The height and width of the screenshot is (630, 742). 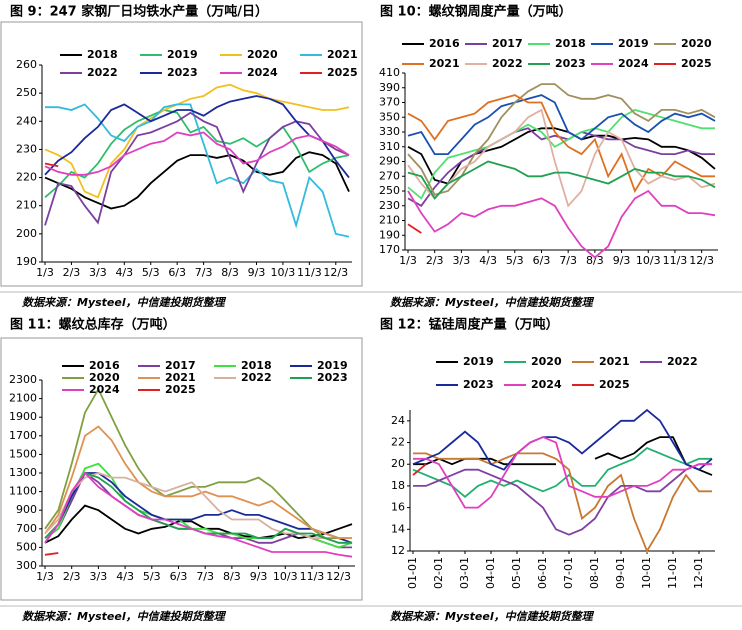 What do you see at coordinates (26, 64) in the screenshot?
I see `y-tick-label: 260` at bounding box center [26, 64].